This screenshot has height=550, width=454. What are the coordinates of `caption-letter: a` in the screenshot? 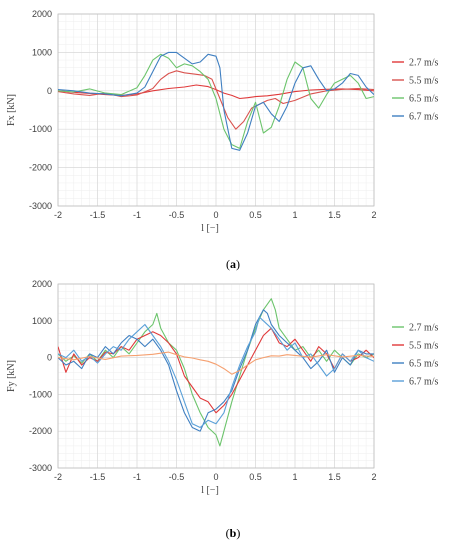 It's located at (233, 264).